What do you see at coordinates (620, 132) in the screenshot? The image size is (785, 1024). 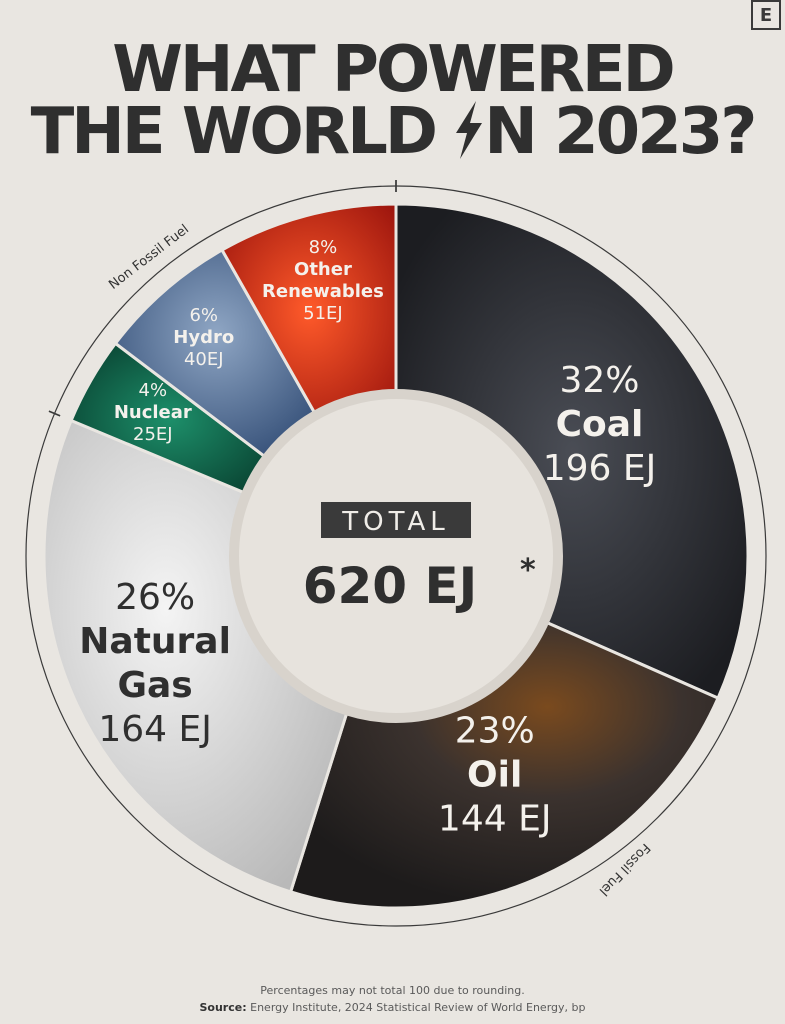 I see `title-part-b: N 2023?` at bounding box center [620, 132].